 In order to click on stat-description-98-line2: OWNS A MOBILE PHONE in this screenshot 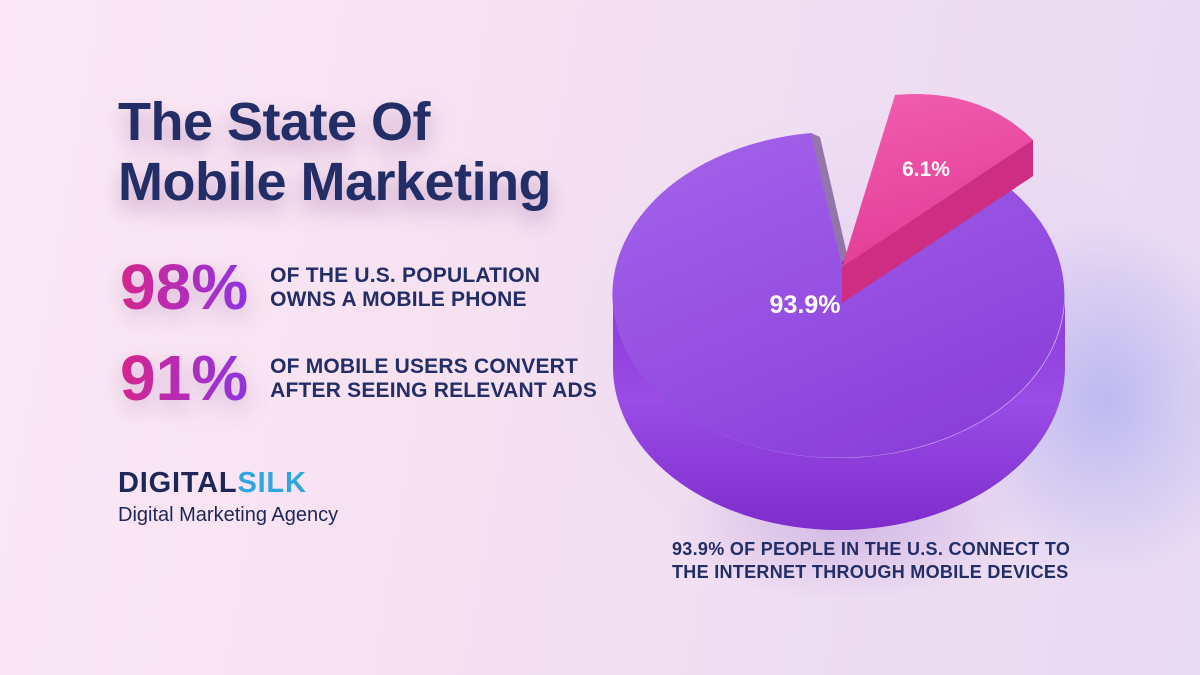, I will do `click(398, 299)`.